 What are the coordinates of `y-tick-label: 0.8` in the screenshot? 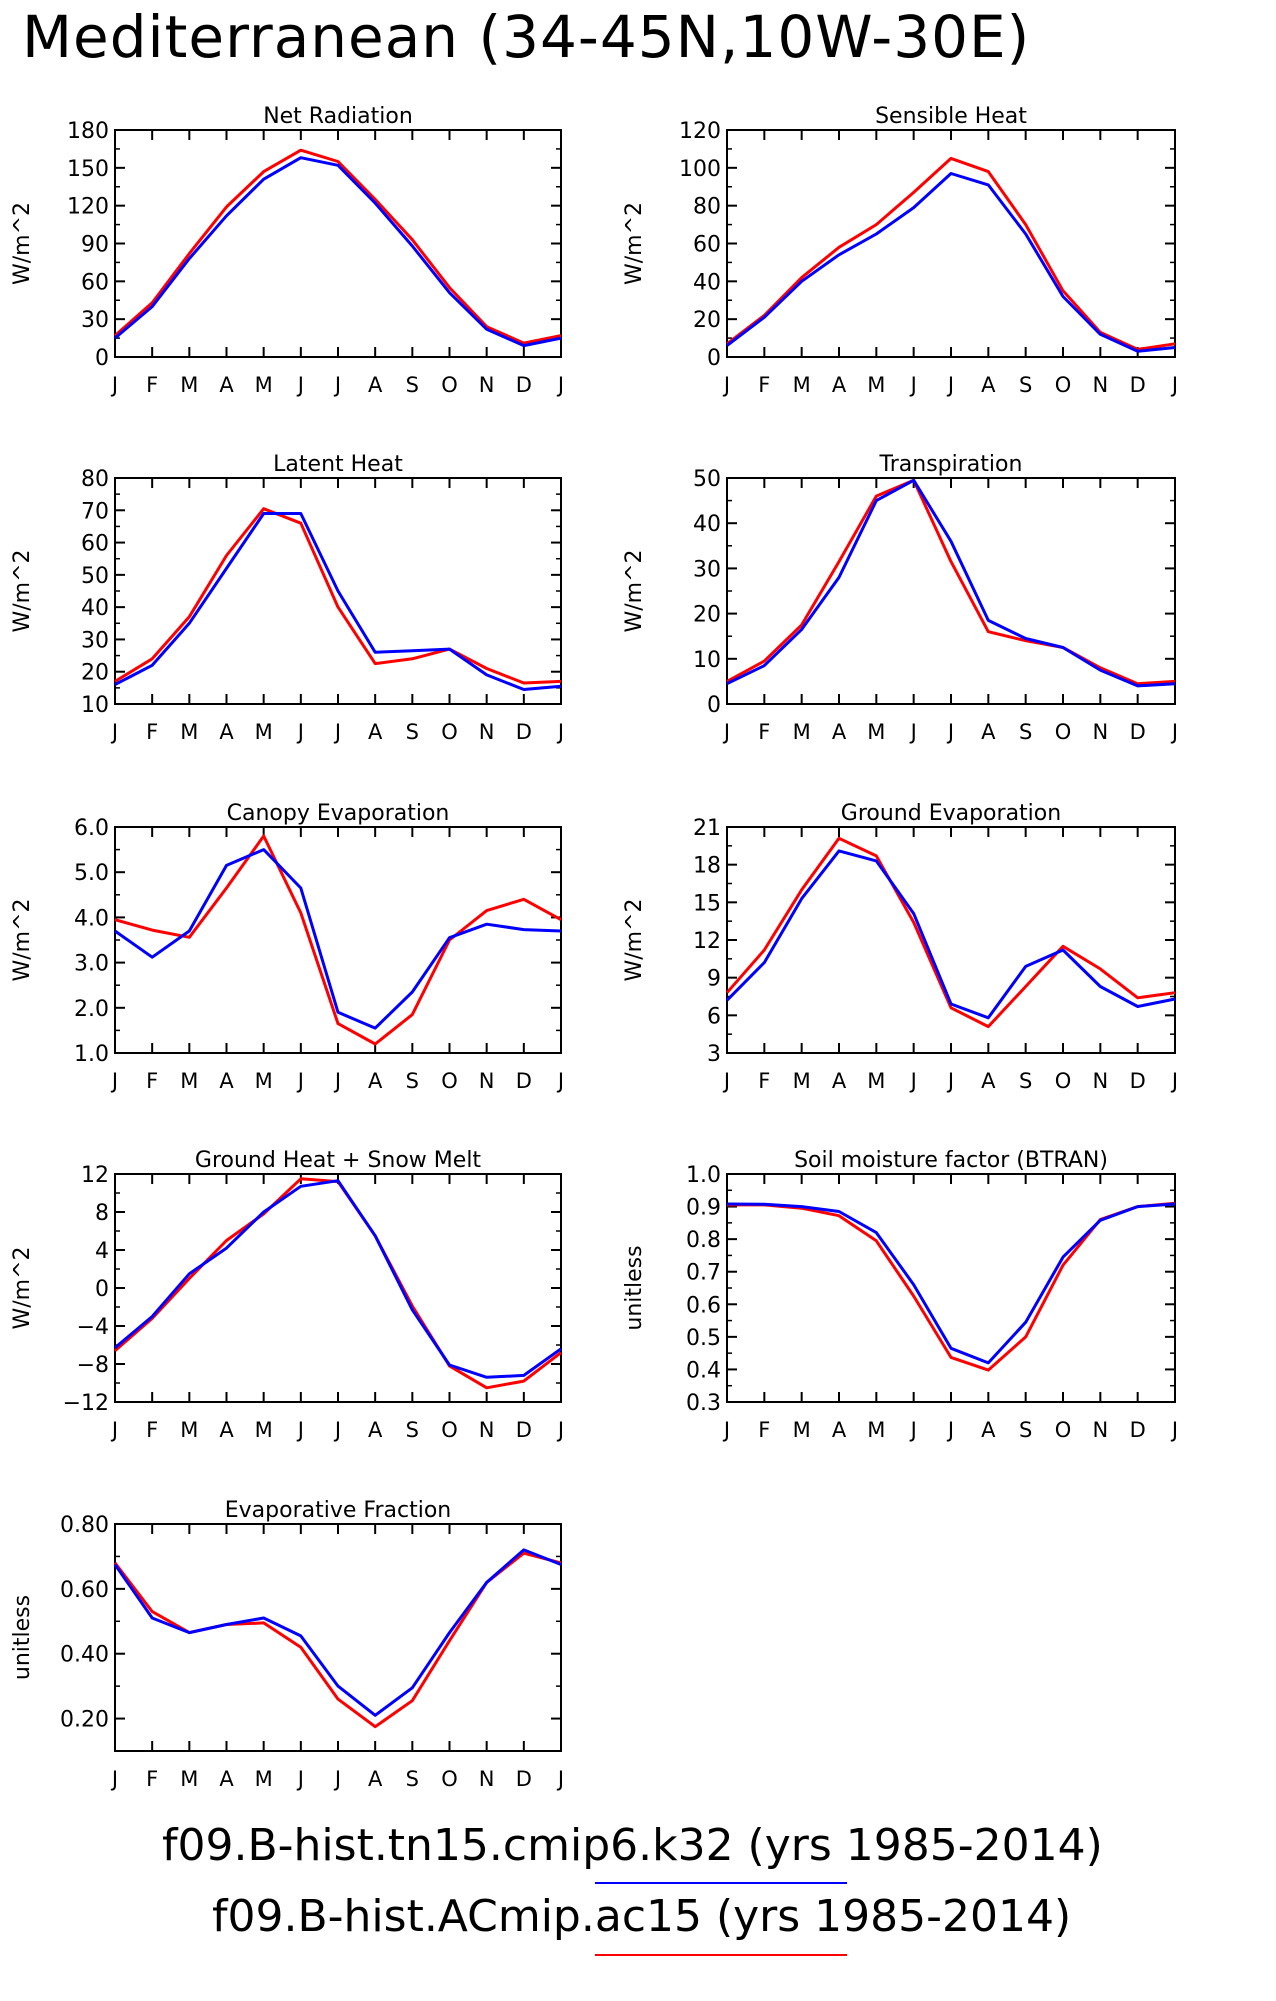 It's located at (703, 1240).